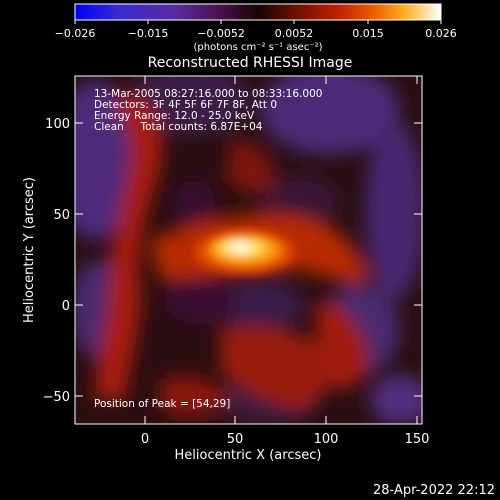 The height and width of the screenshot is (500, 500). Describe the element at coordinates (248, 455) in the screenshot. I see `x-axis-label: Heliocentric X (arcsec)` at that location.